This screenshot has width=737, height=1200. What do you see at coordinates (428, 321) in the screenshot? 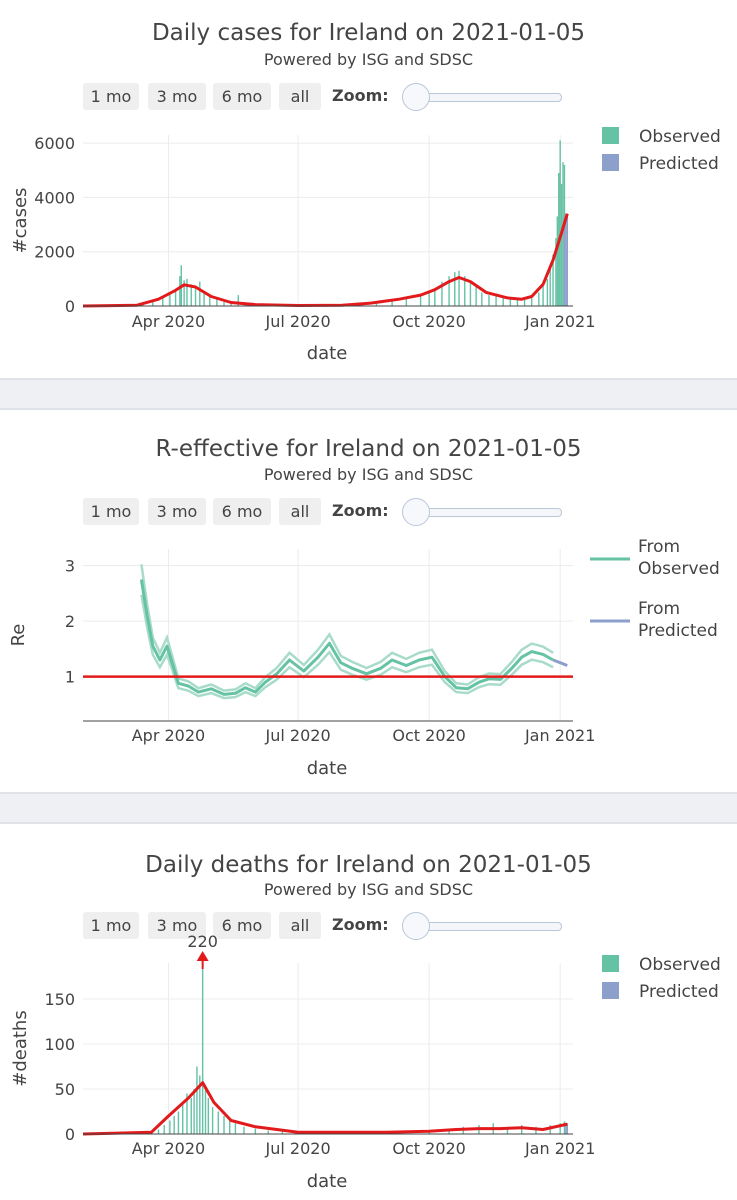
I see `x-tick-label: Oct 2020` at bounding box center [428, 321].